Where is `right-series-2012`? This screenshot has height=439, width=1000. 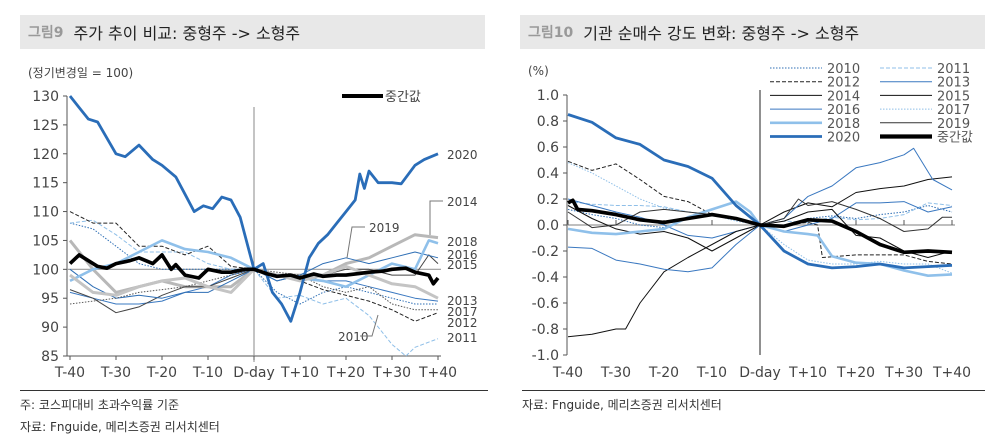 right-series-2012 is located at coordinates (760, 212).